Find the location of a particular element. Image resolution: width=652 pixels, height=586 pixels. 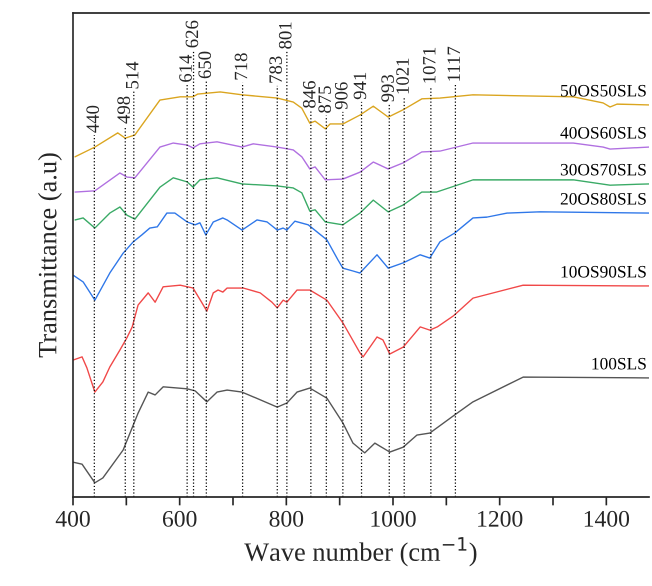

ref-line-label: 498 is located at coordinates (123, 110).